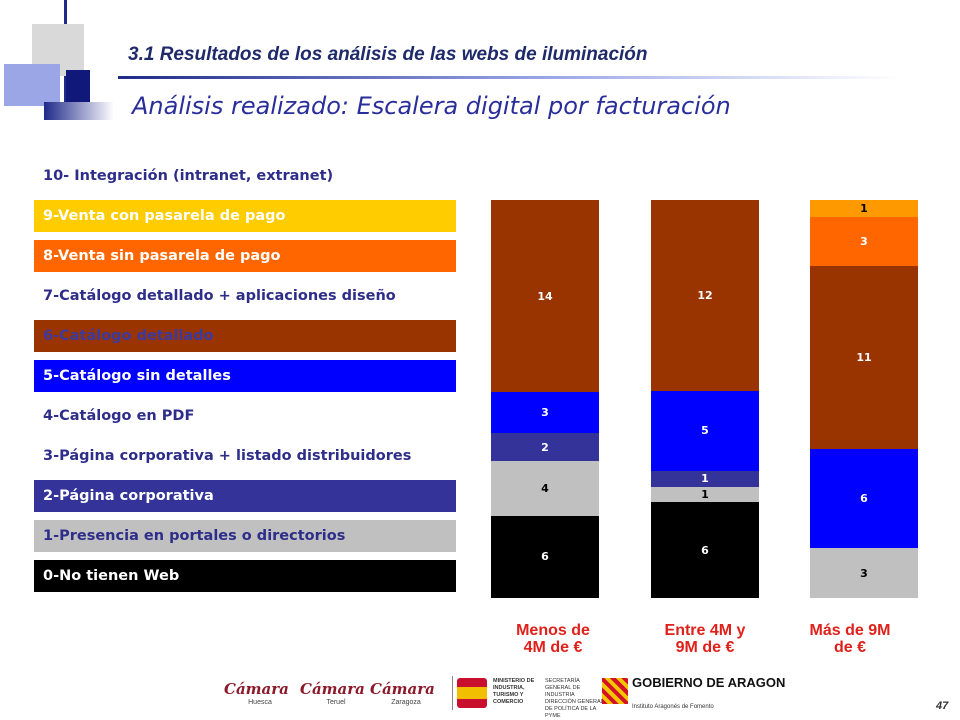 Image resolution: width=960 pixels, height=720 pixels. Describe the element at coordinates (245, 376) in the screenshot. I see `legend-item-5: 5-Catálogo sin detalles` at that location.